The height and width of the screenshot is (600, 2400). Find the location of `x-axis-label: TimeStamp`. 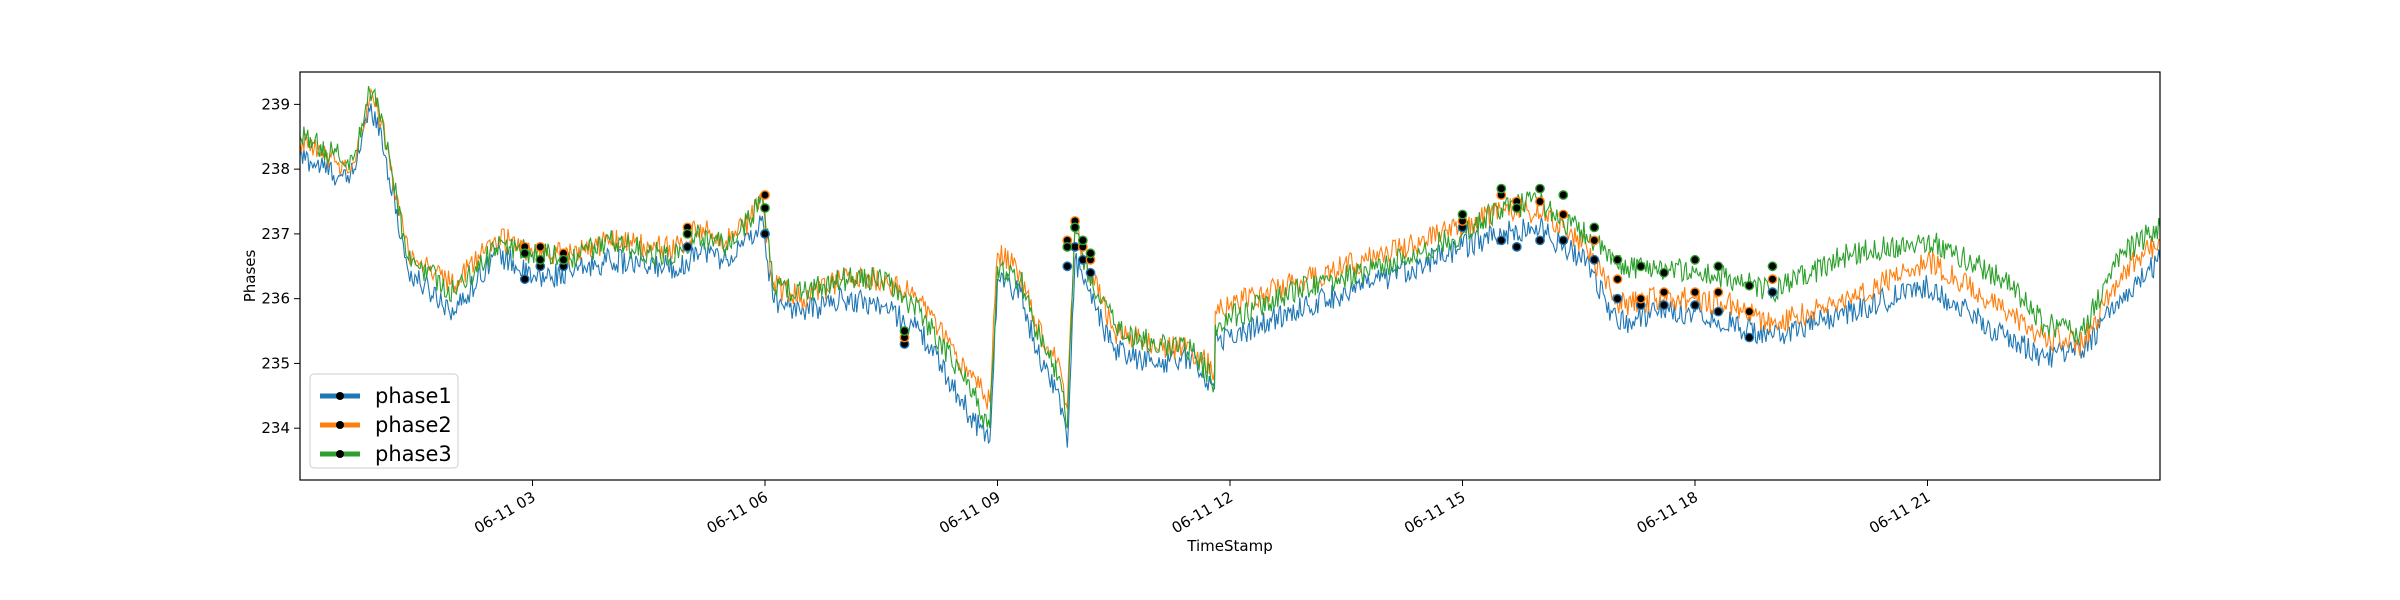

x-axis-label: TimeStamp is located at coordinates (1229, 546).